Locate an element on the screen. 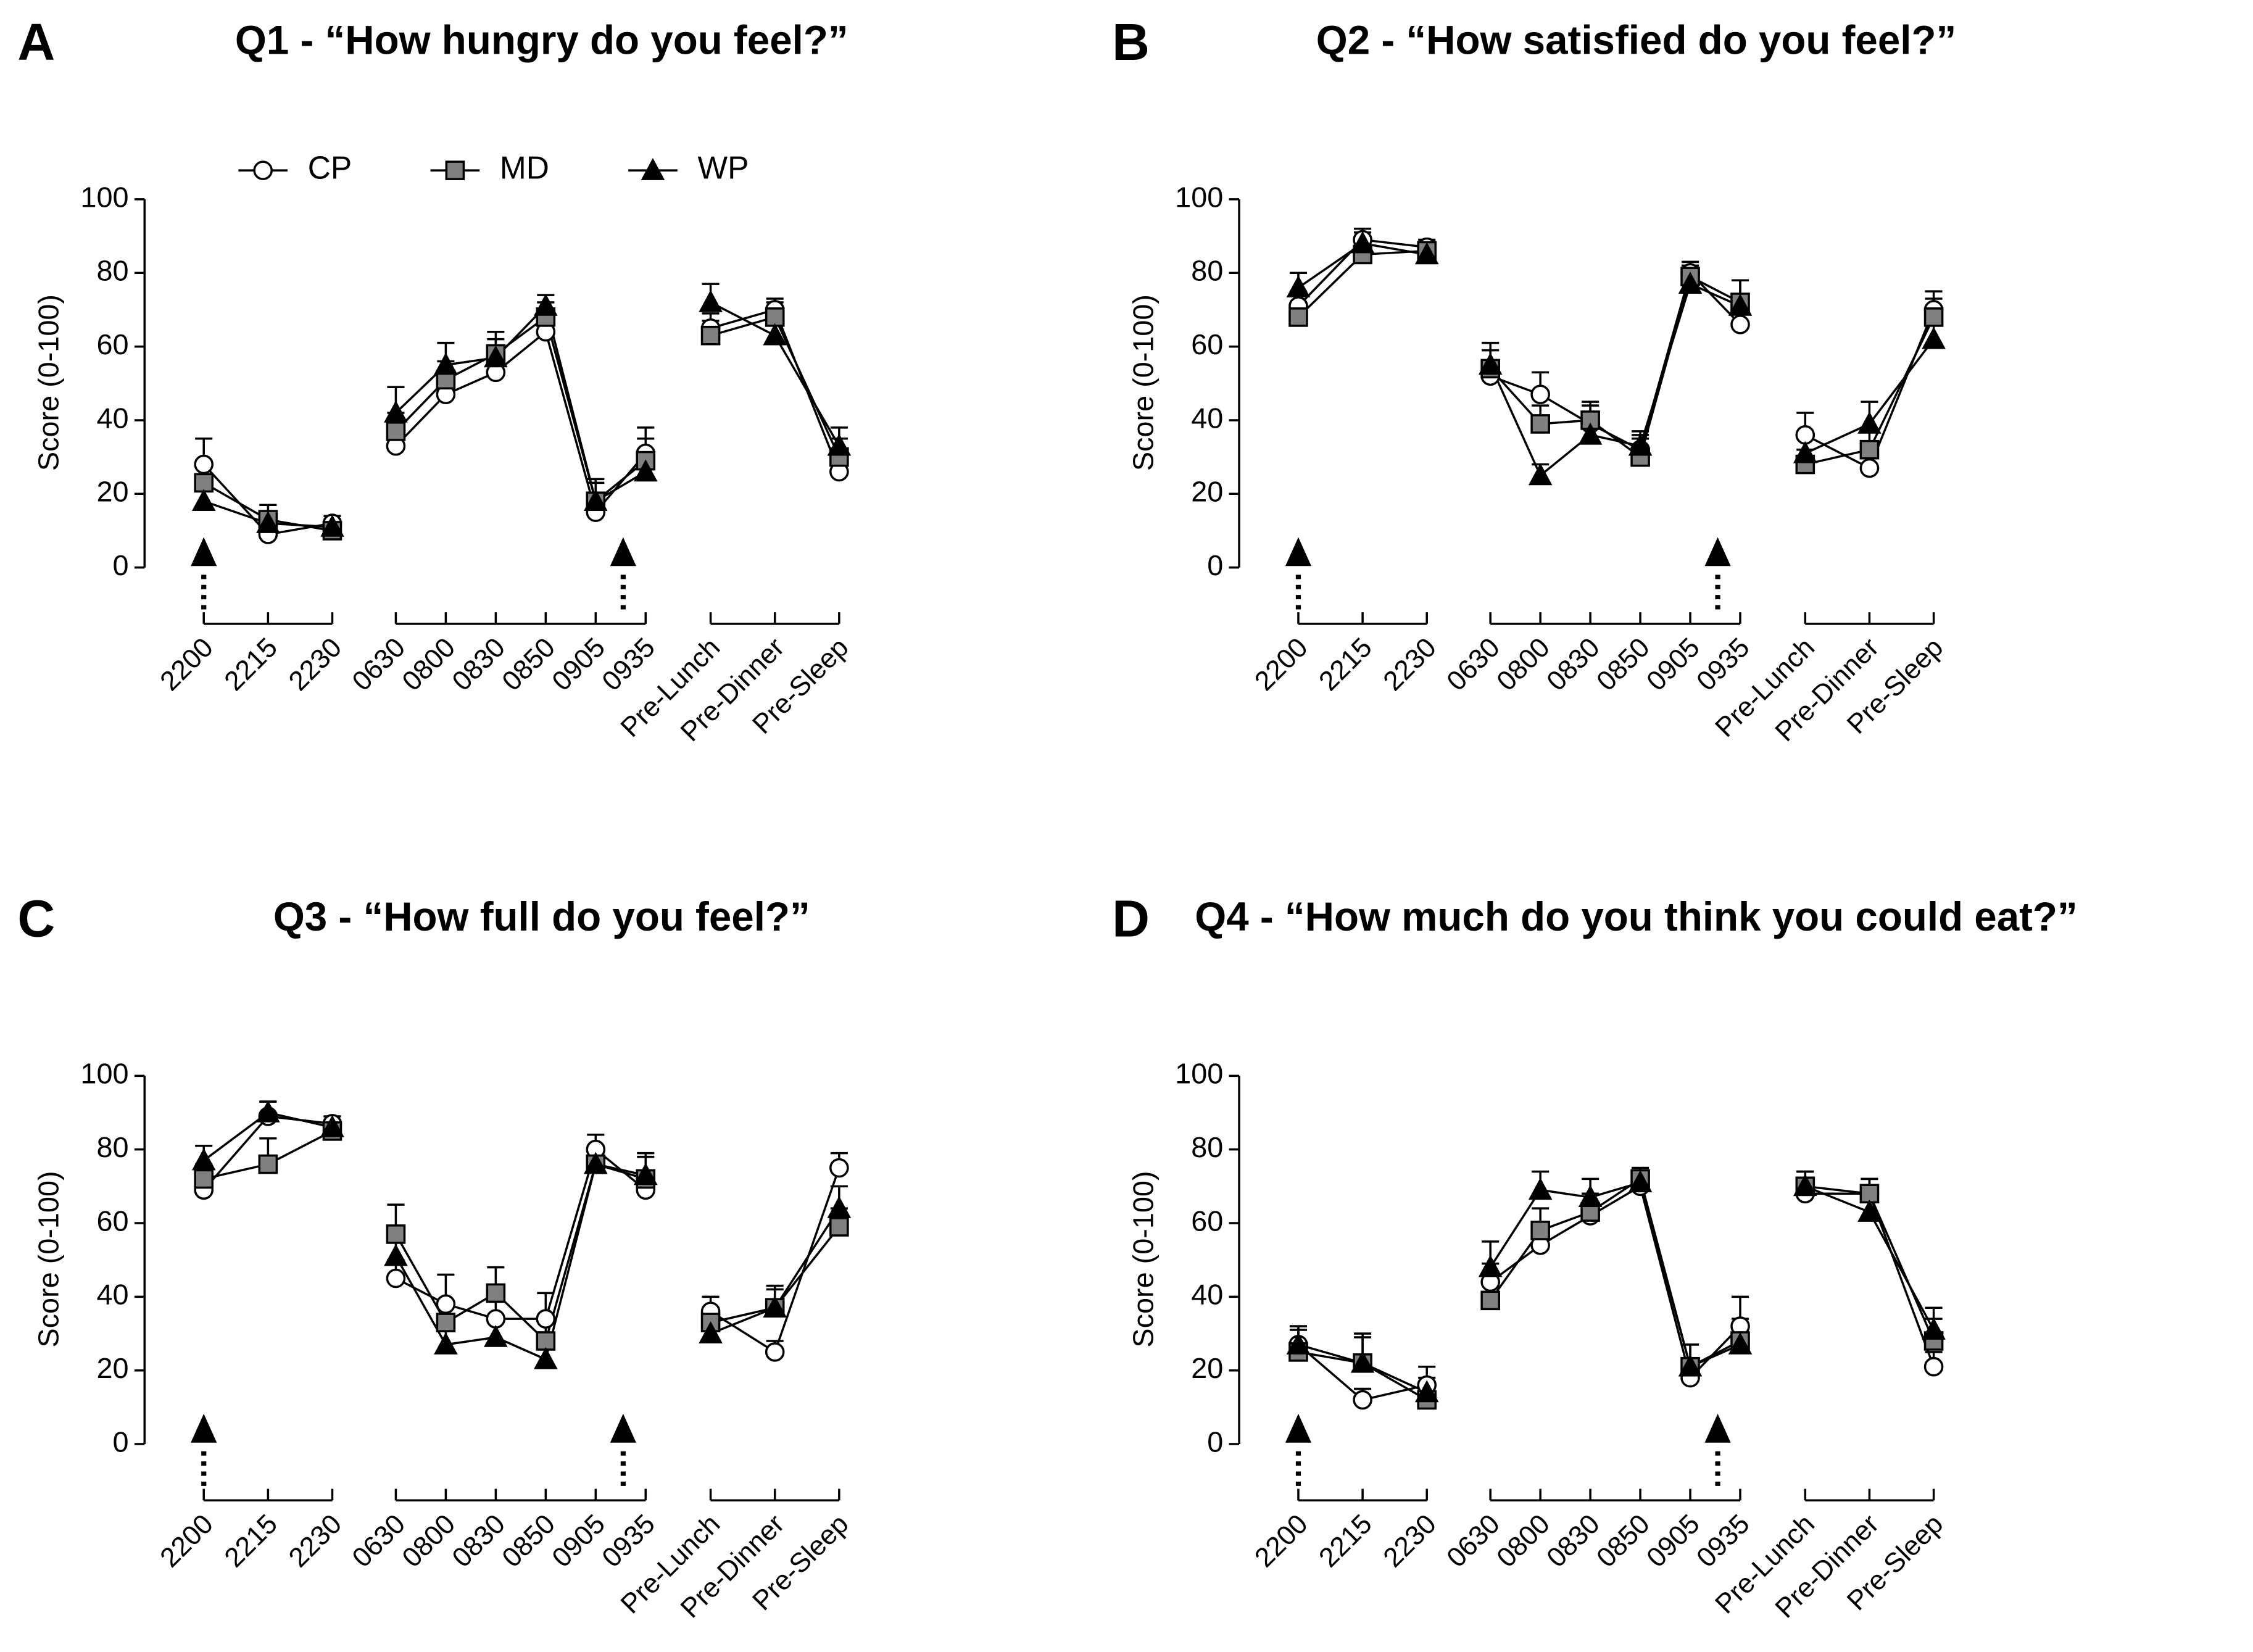  panel-label: A is located at coordinates (36, 42).